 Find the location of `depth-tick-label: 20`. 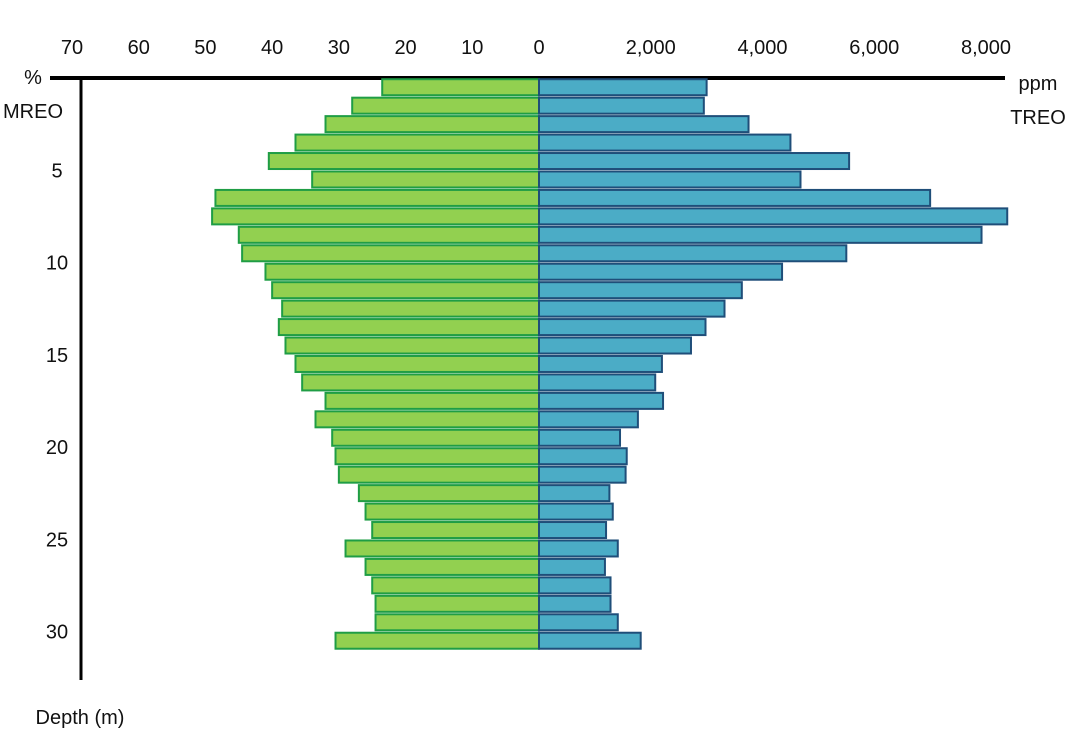

depth-tick-label: 20 is located at coordinates (57, 448).